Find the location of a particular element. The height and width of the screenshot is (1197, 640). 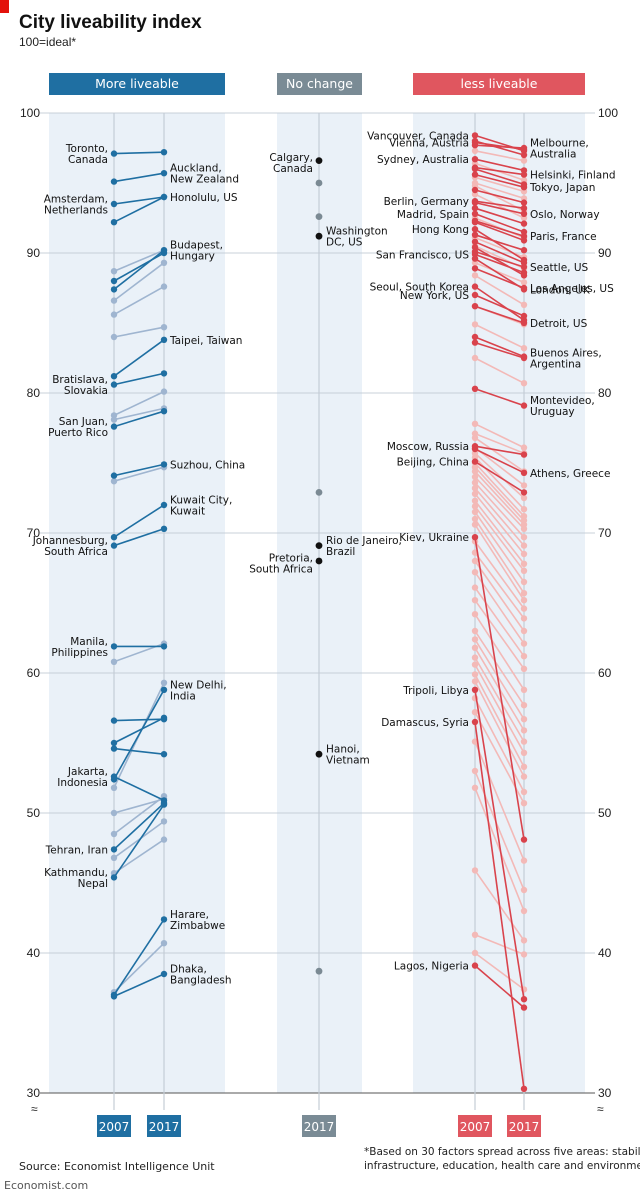

city-label: Washington is located at coordinates (357, 232).